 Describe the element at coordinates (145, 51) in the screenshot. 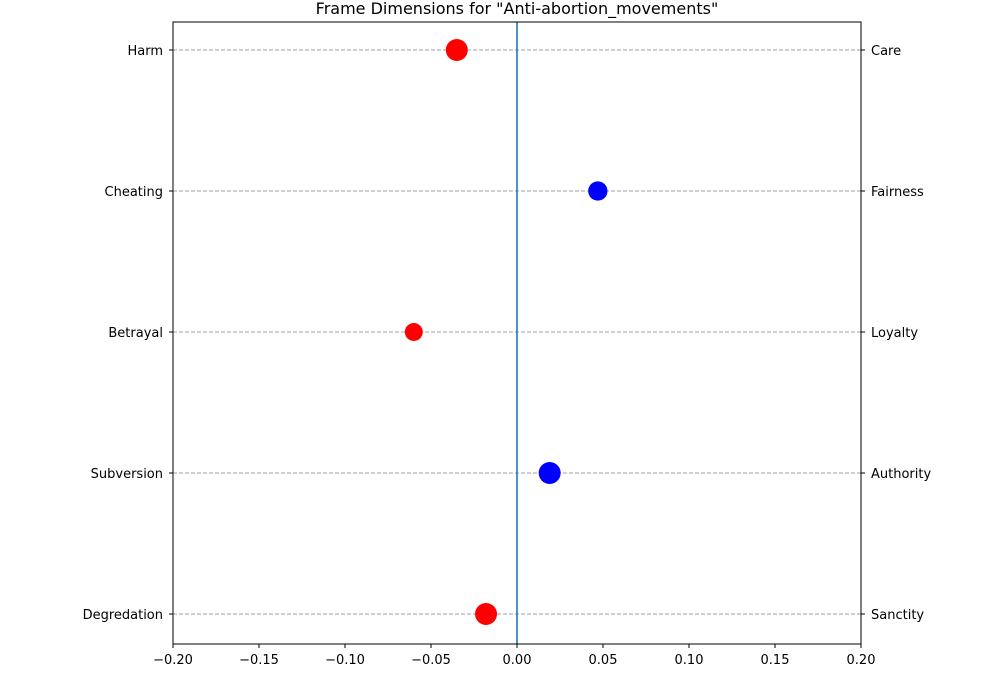

I see `y-tick-label-left: Harm` at that location.